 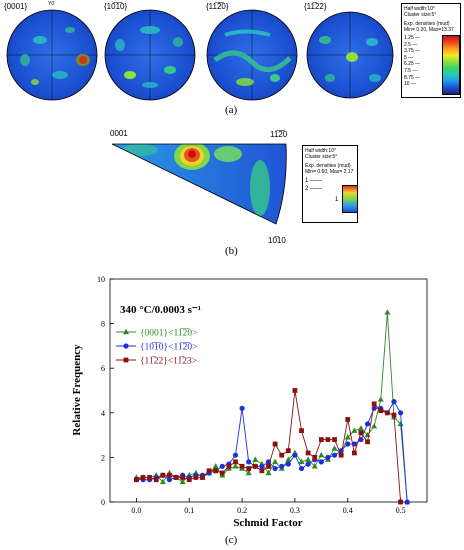 I want to click on legend-level: 10 —, so click(x=410, y=84).